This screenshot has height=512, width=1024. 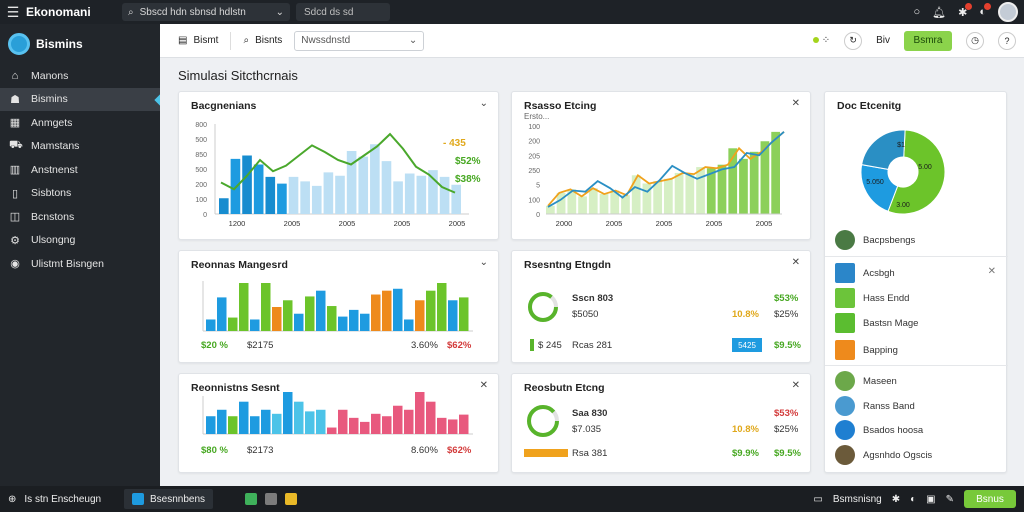 I want to click on help-icon: ?, so click(x=1007, y=40).